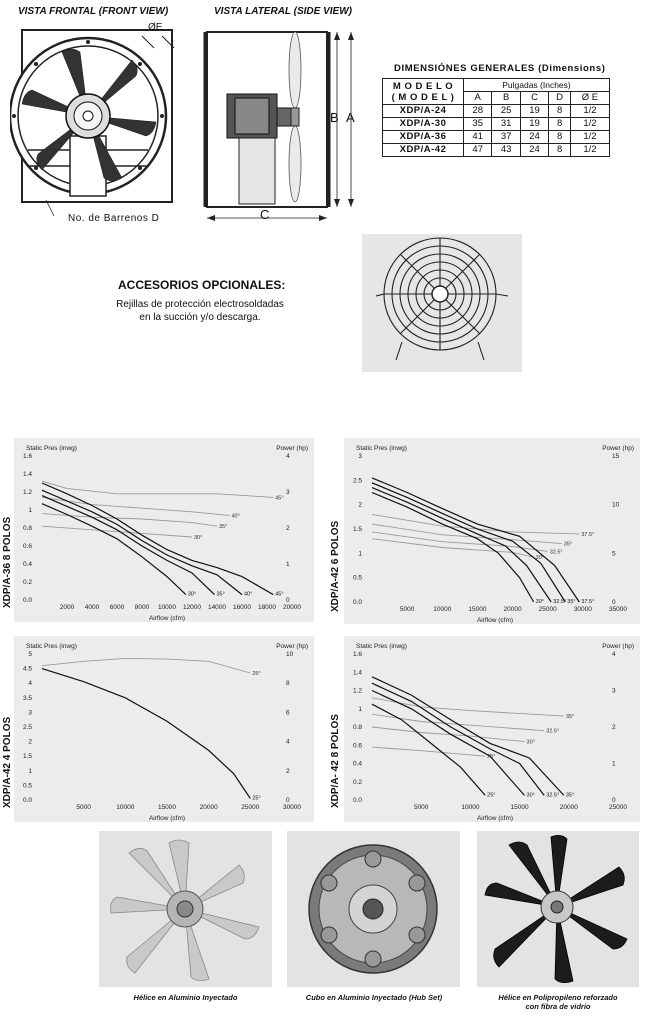  Describe the element at coordinates (506, 98) in the screenshot. I see `column-header: B` at that location.